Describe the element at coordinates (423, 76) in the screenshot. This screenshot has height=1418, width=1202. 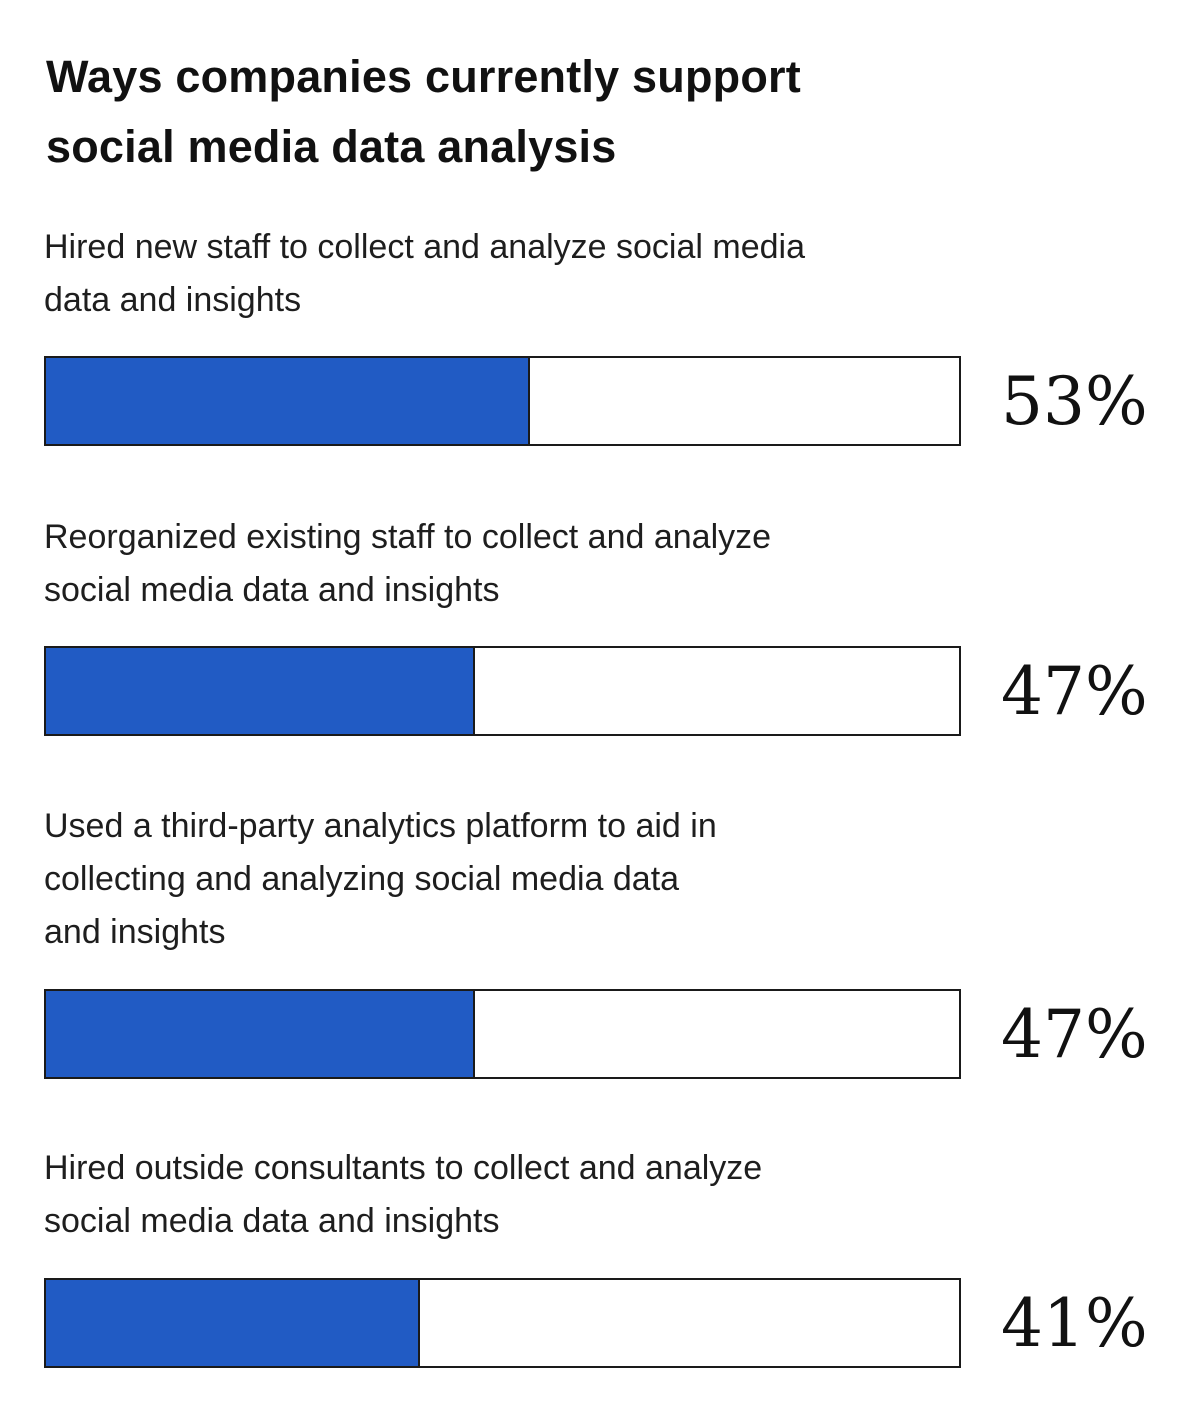
I see `chart-title-line: Ways companies currently support` at that location.